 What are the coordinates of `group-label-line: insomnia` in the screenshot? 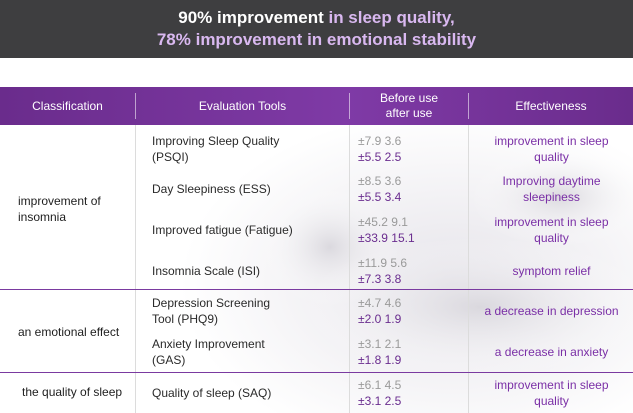 It's located at (42, 217).